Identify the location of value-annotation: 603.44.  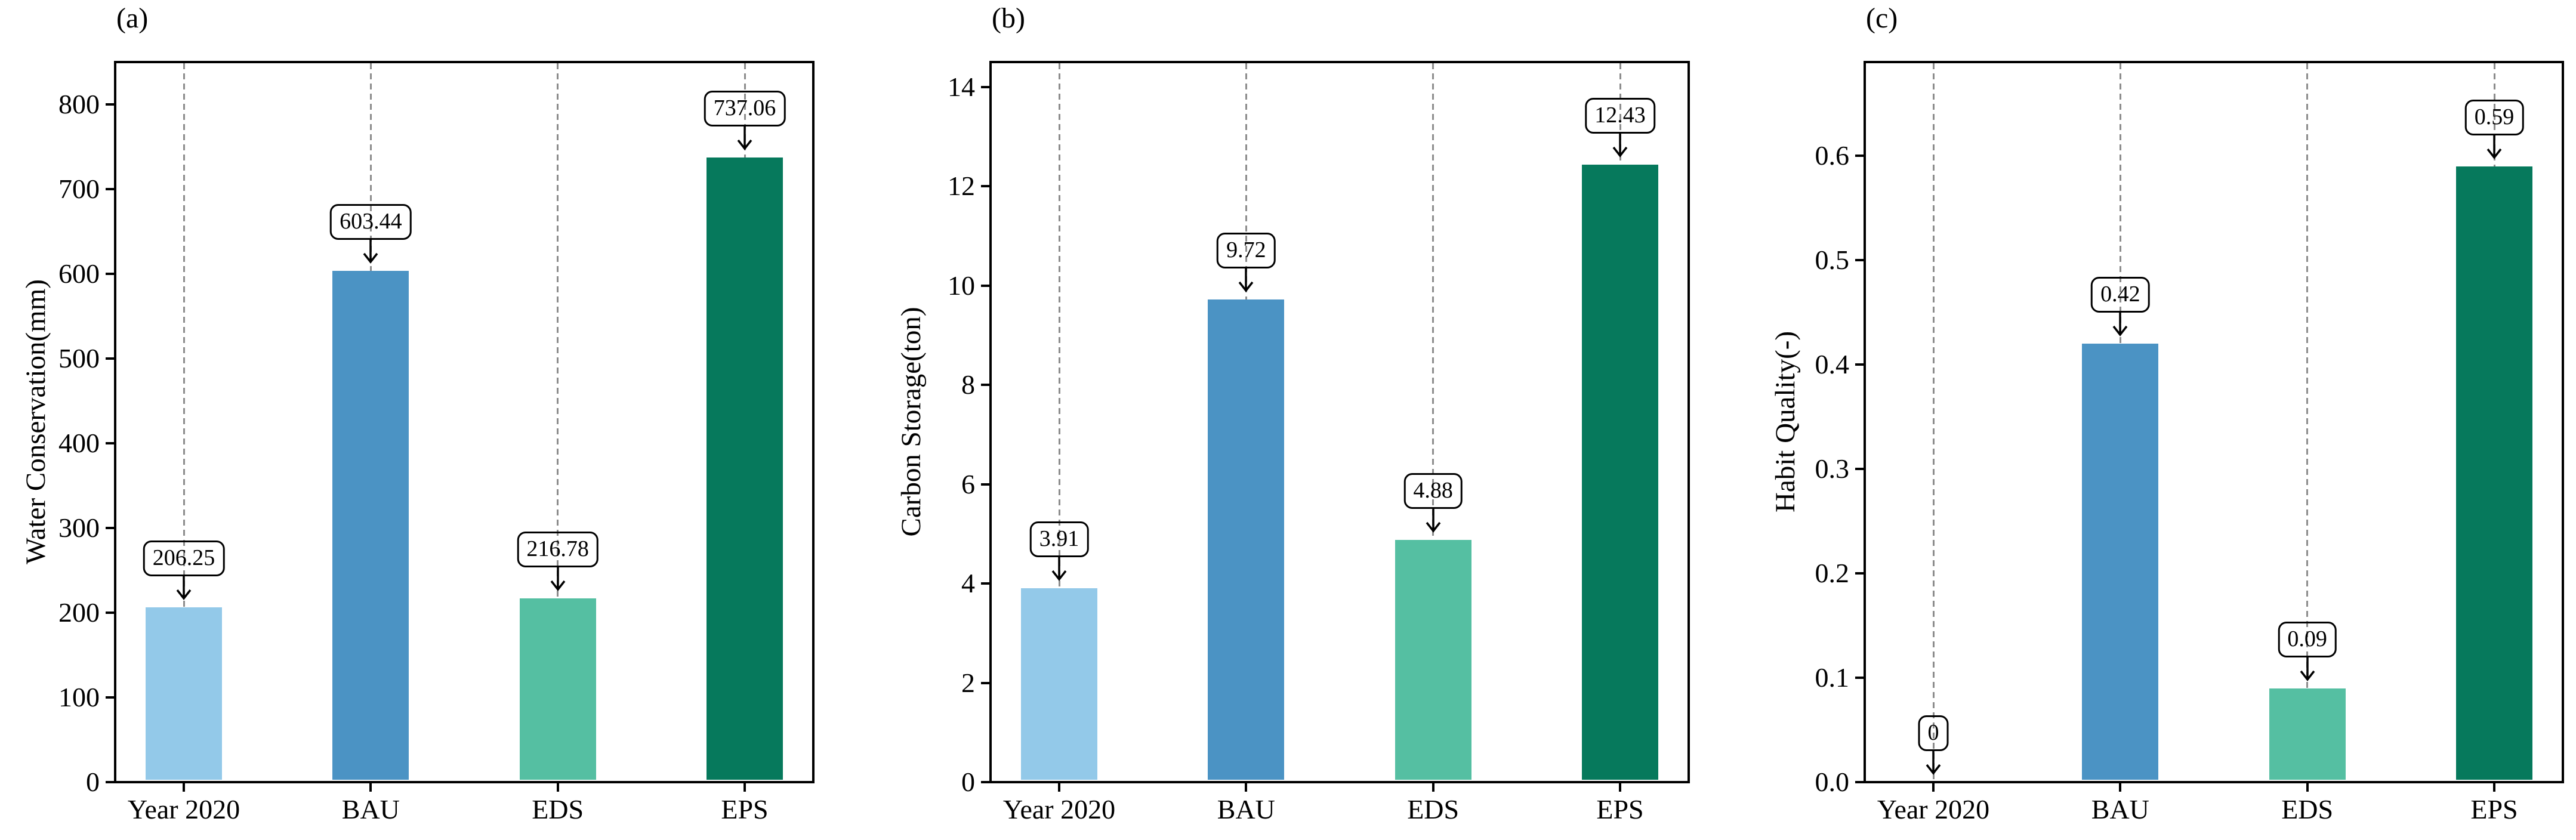
(371, 222).